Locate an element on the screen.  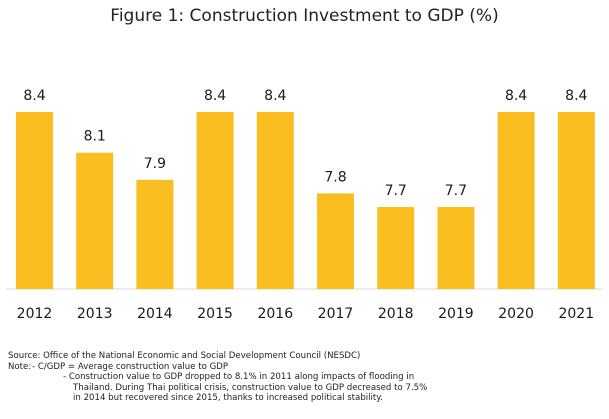
x-tick-label-2020: 2020 is located at coordinates (516, 314).